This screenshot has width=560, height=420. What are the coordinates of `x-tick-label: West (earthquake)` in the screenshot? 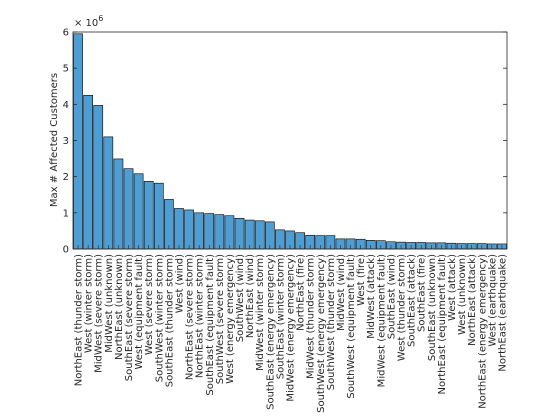 It's located at (492, 300).